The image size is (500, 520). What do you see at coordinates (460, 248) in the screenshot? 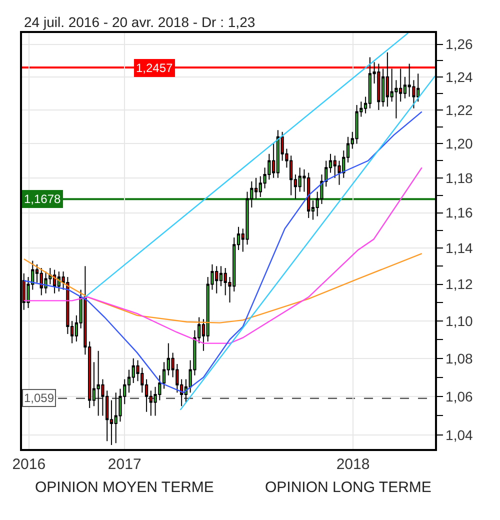
I see `y-tick-label: 1,14` at bounding box center [460, 248].